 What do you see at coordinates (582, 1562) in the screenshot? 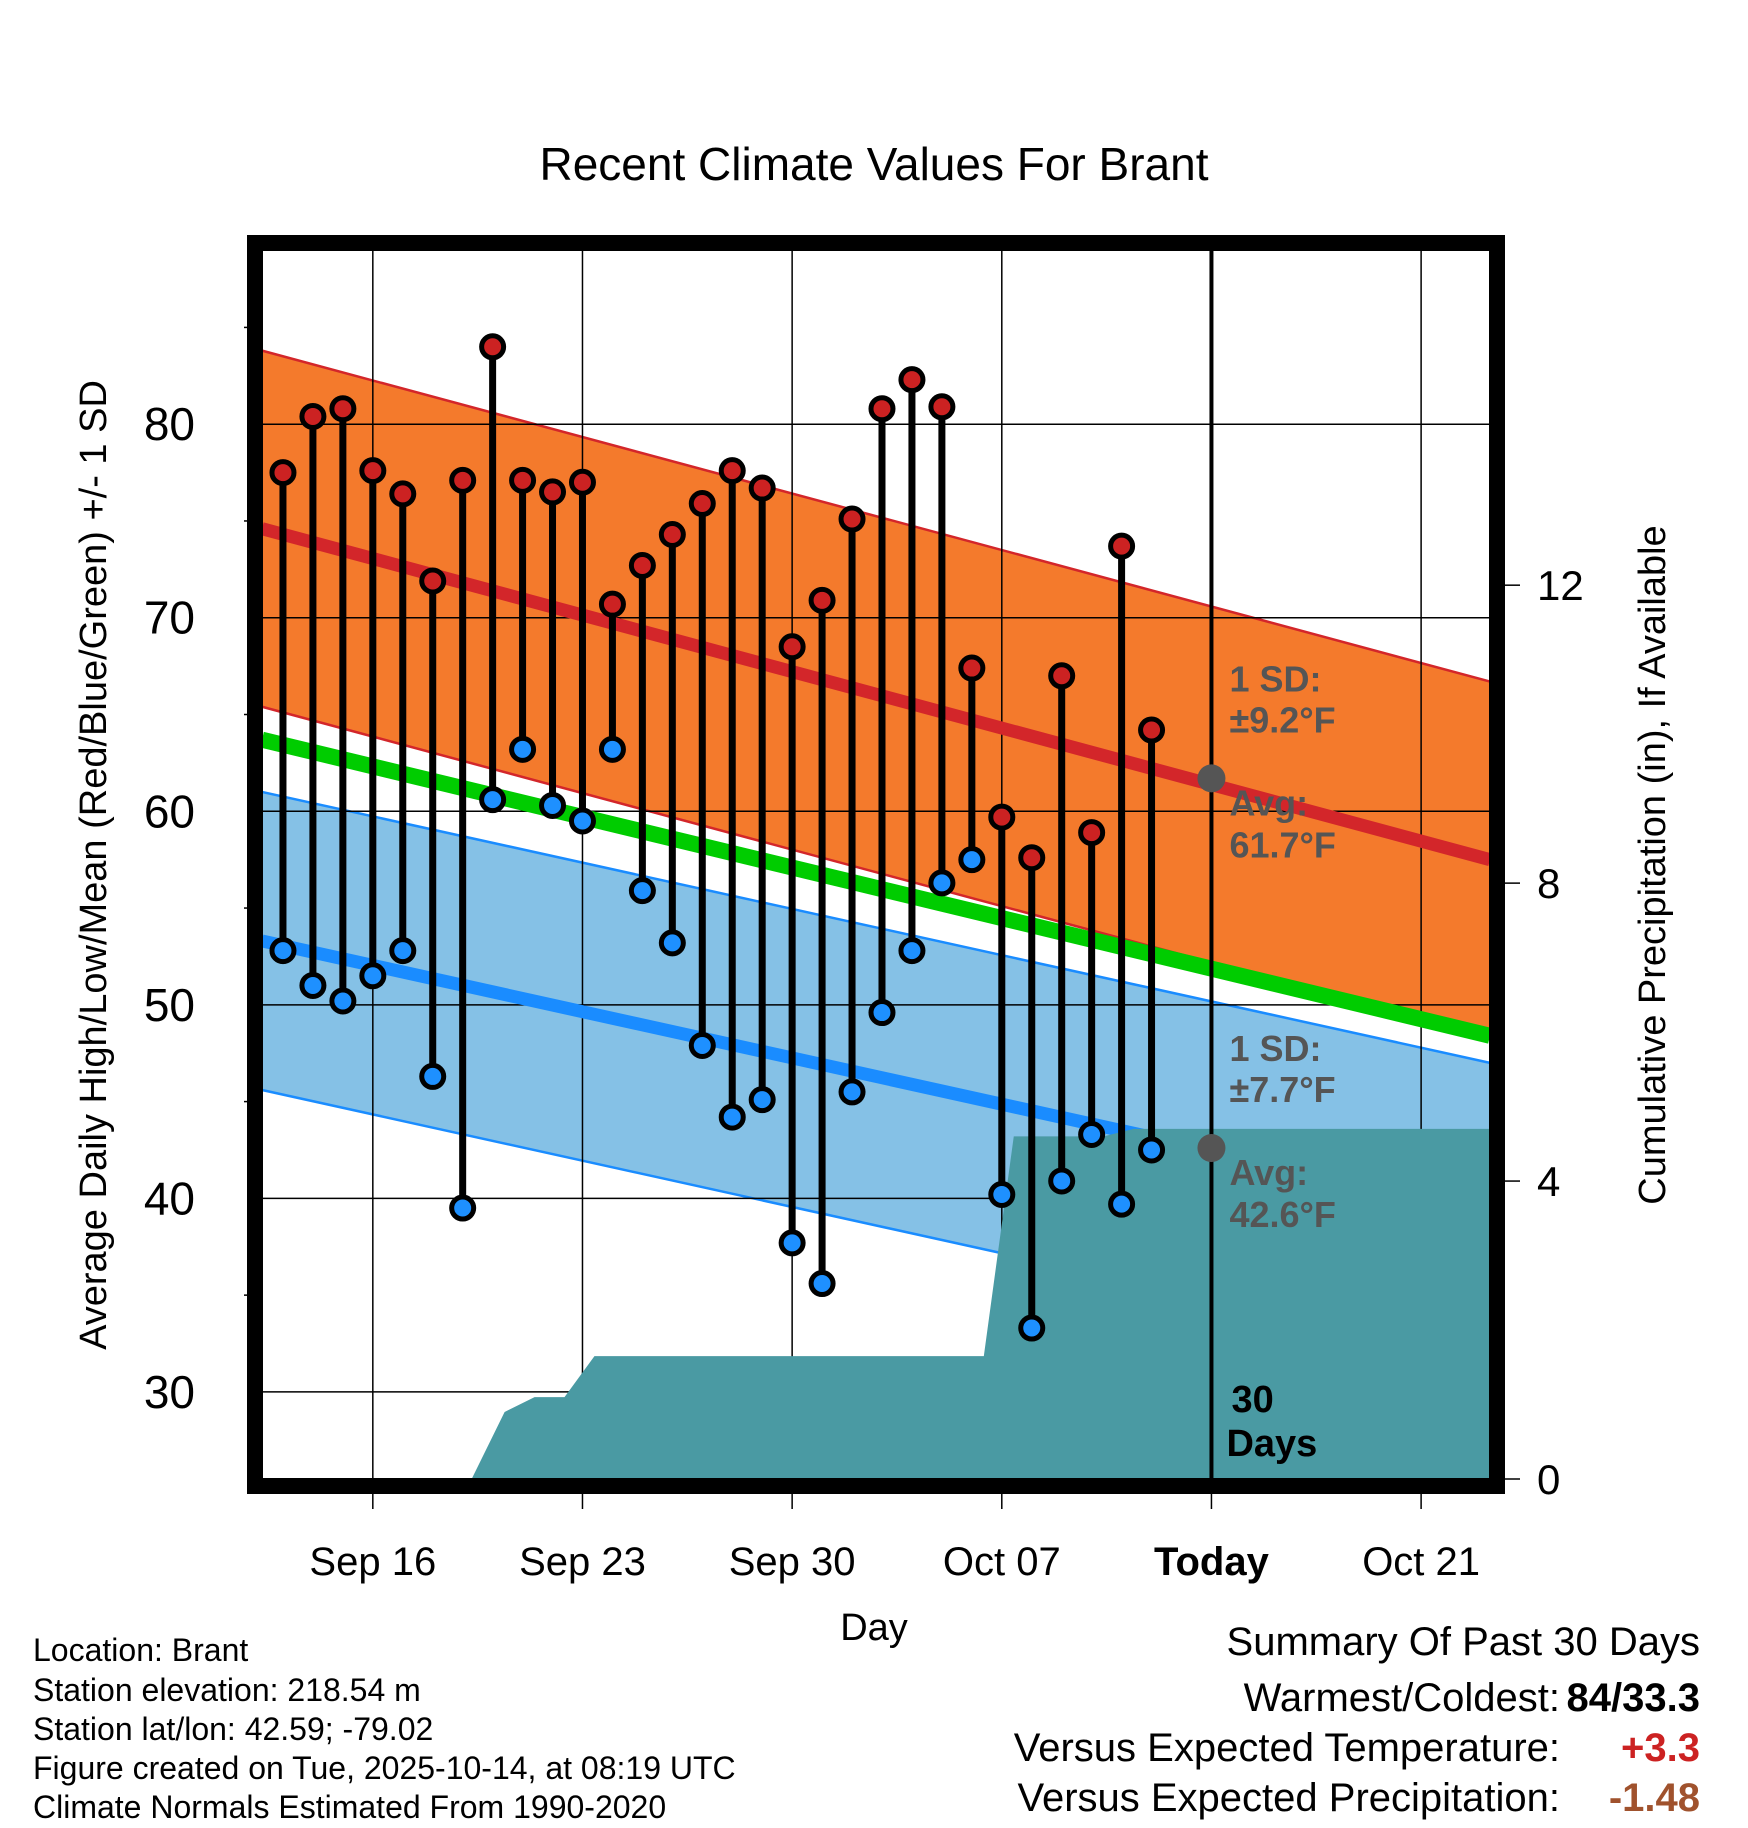
I see `x-tick-label: Sep 23` at bounding box center [582, 1562].